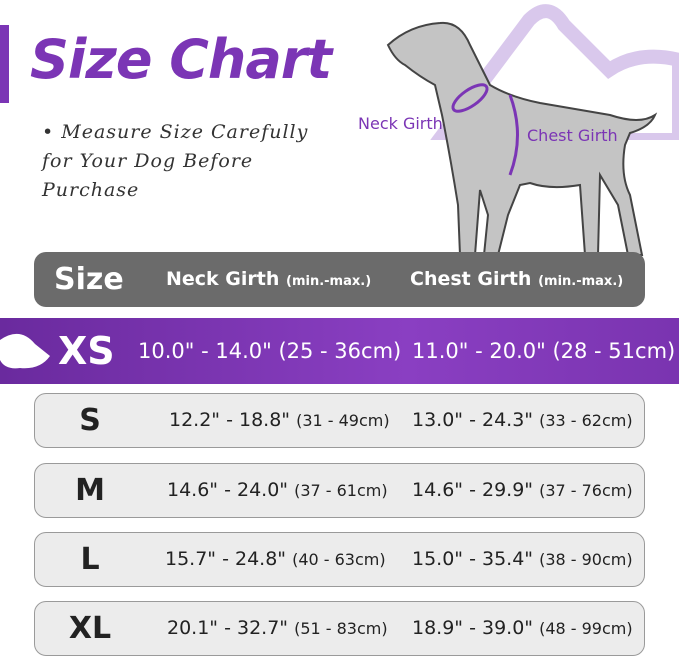 The image size is (679, 658). I want to click on size-cell: XL, so click(90, 628).